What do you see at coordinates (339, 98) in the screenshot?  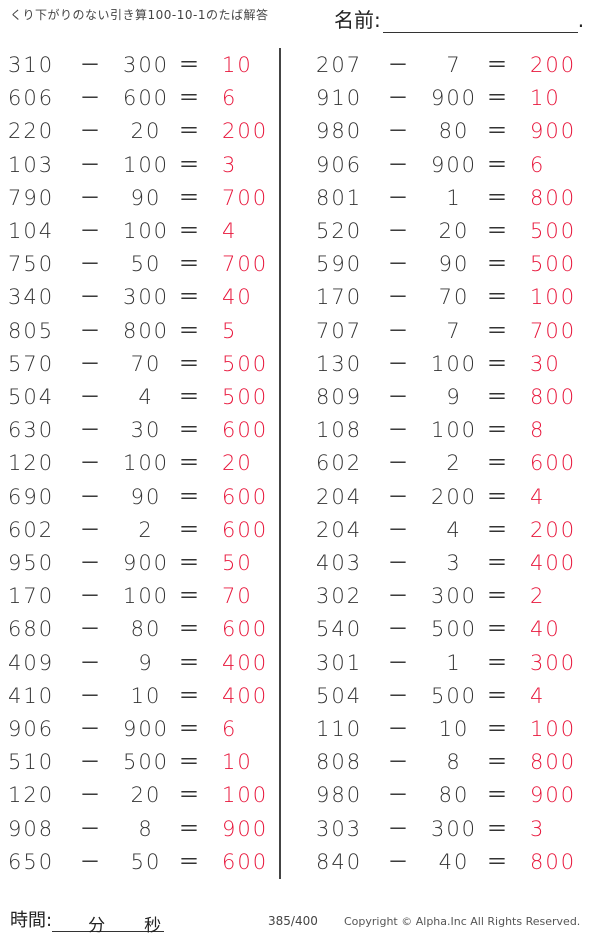 I see `minuend: 910` at bounding box center [339, 98].